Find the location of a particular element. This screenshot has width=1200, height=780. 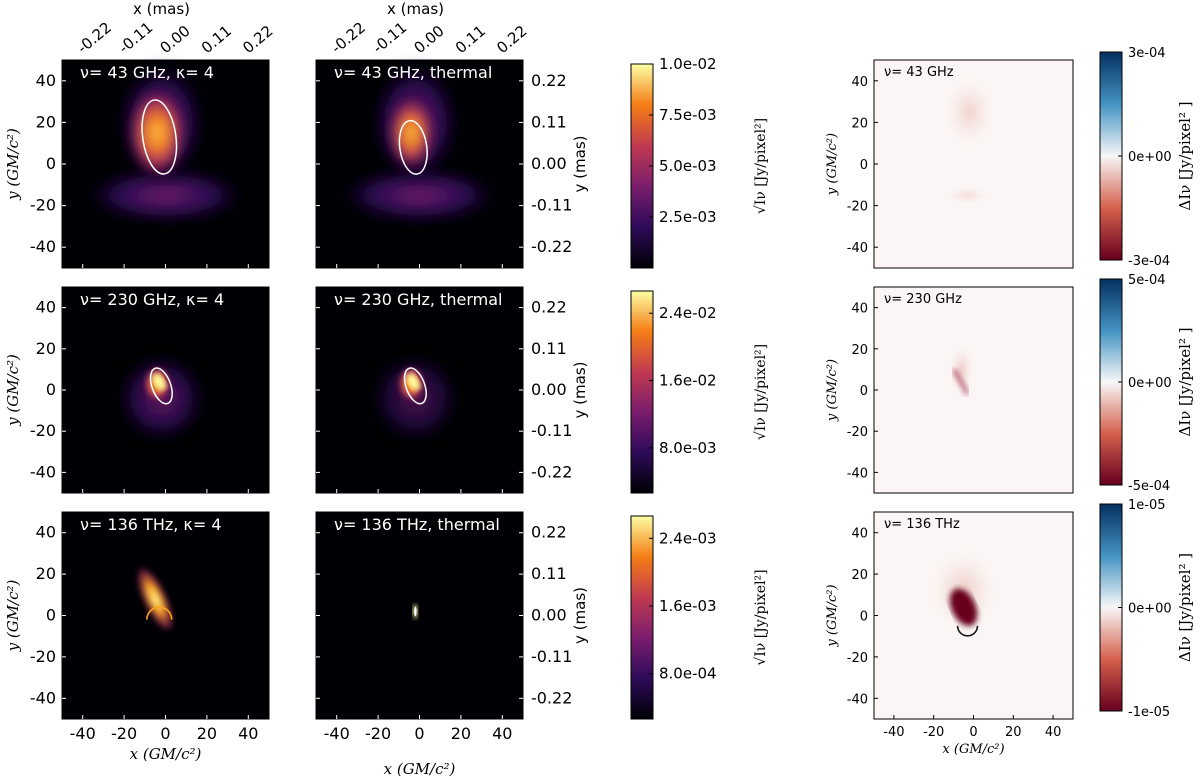

panel: ν= 43 GHz 40 20 0 -20 -40 y (GM/c²) is located at coordinates (949, 164).